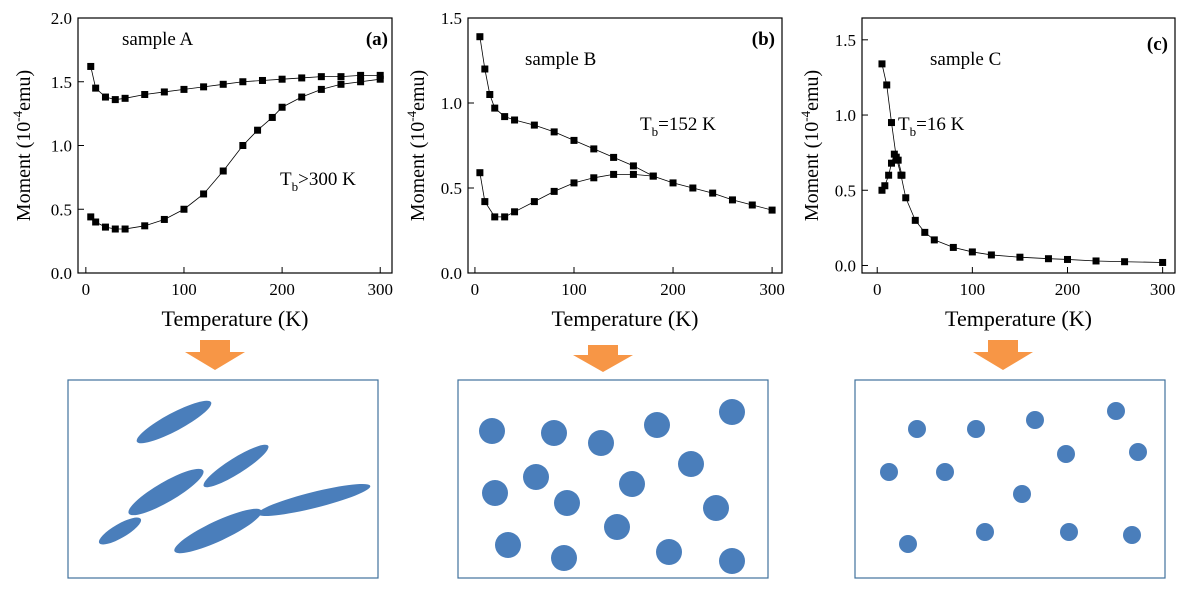 Image resolution: width=1200 pixels, height=595 pixels. Describe the element at coordinates (377, 39) in the screenshot. I see `panel-label: (a)` at that location.